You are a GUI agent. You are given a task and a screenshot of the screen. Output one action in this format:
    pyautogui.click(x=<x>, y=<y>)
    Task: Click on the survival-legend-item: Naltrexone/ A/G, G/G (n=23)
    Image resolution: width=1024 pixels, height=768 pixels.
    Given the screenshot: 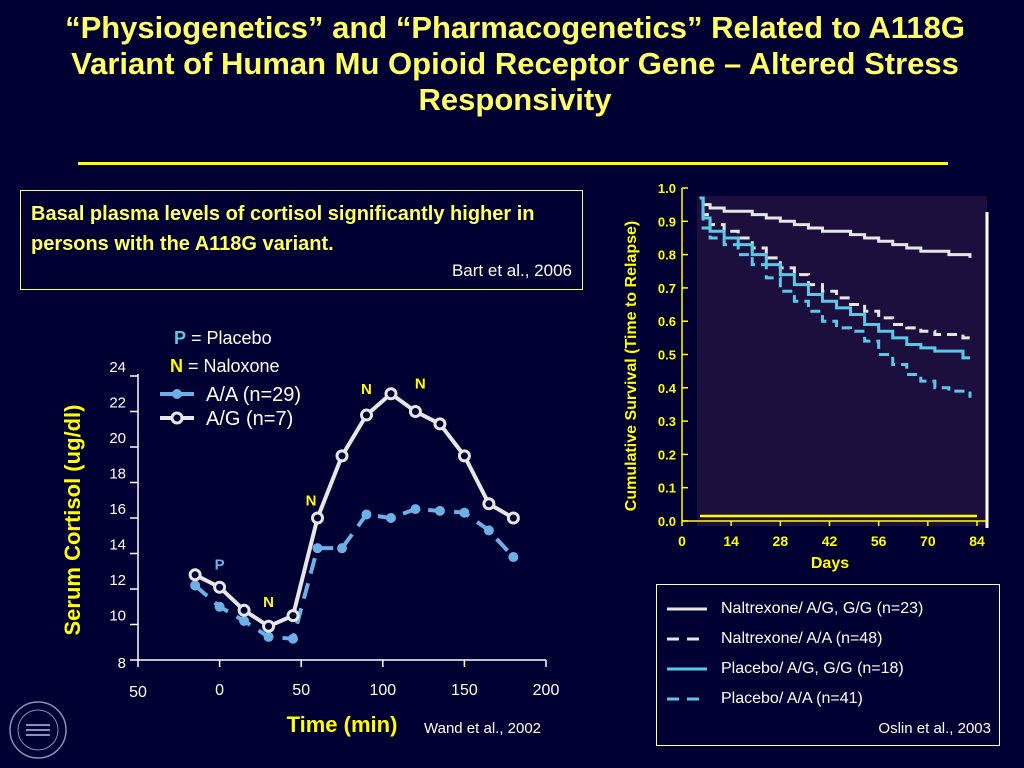 What is the action you would take?
    pyautogui.click(x=827, y=609)
    